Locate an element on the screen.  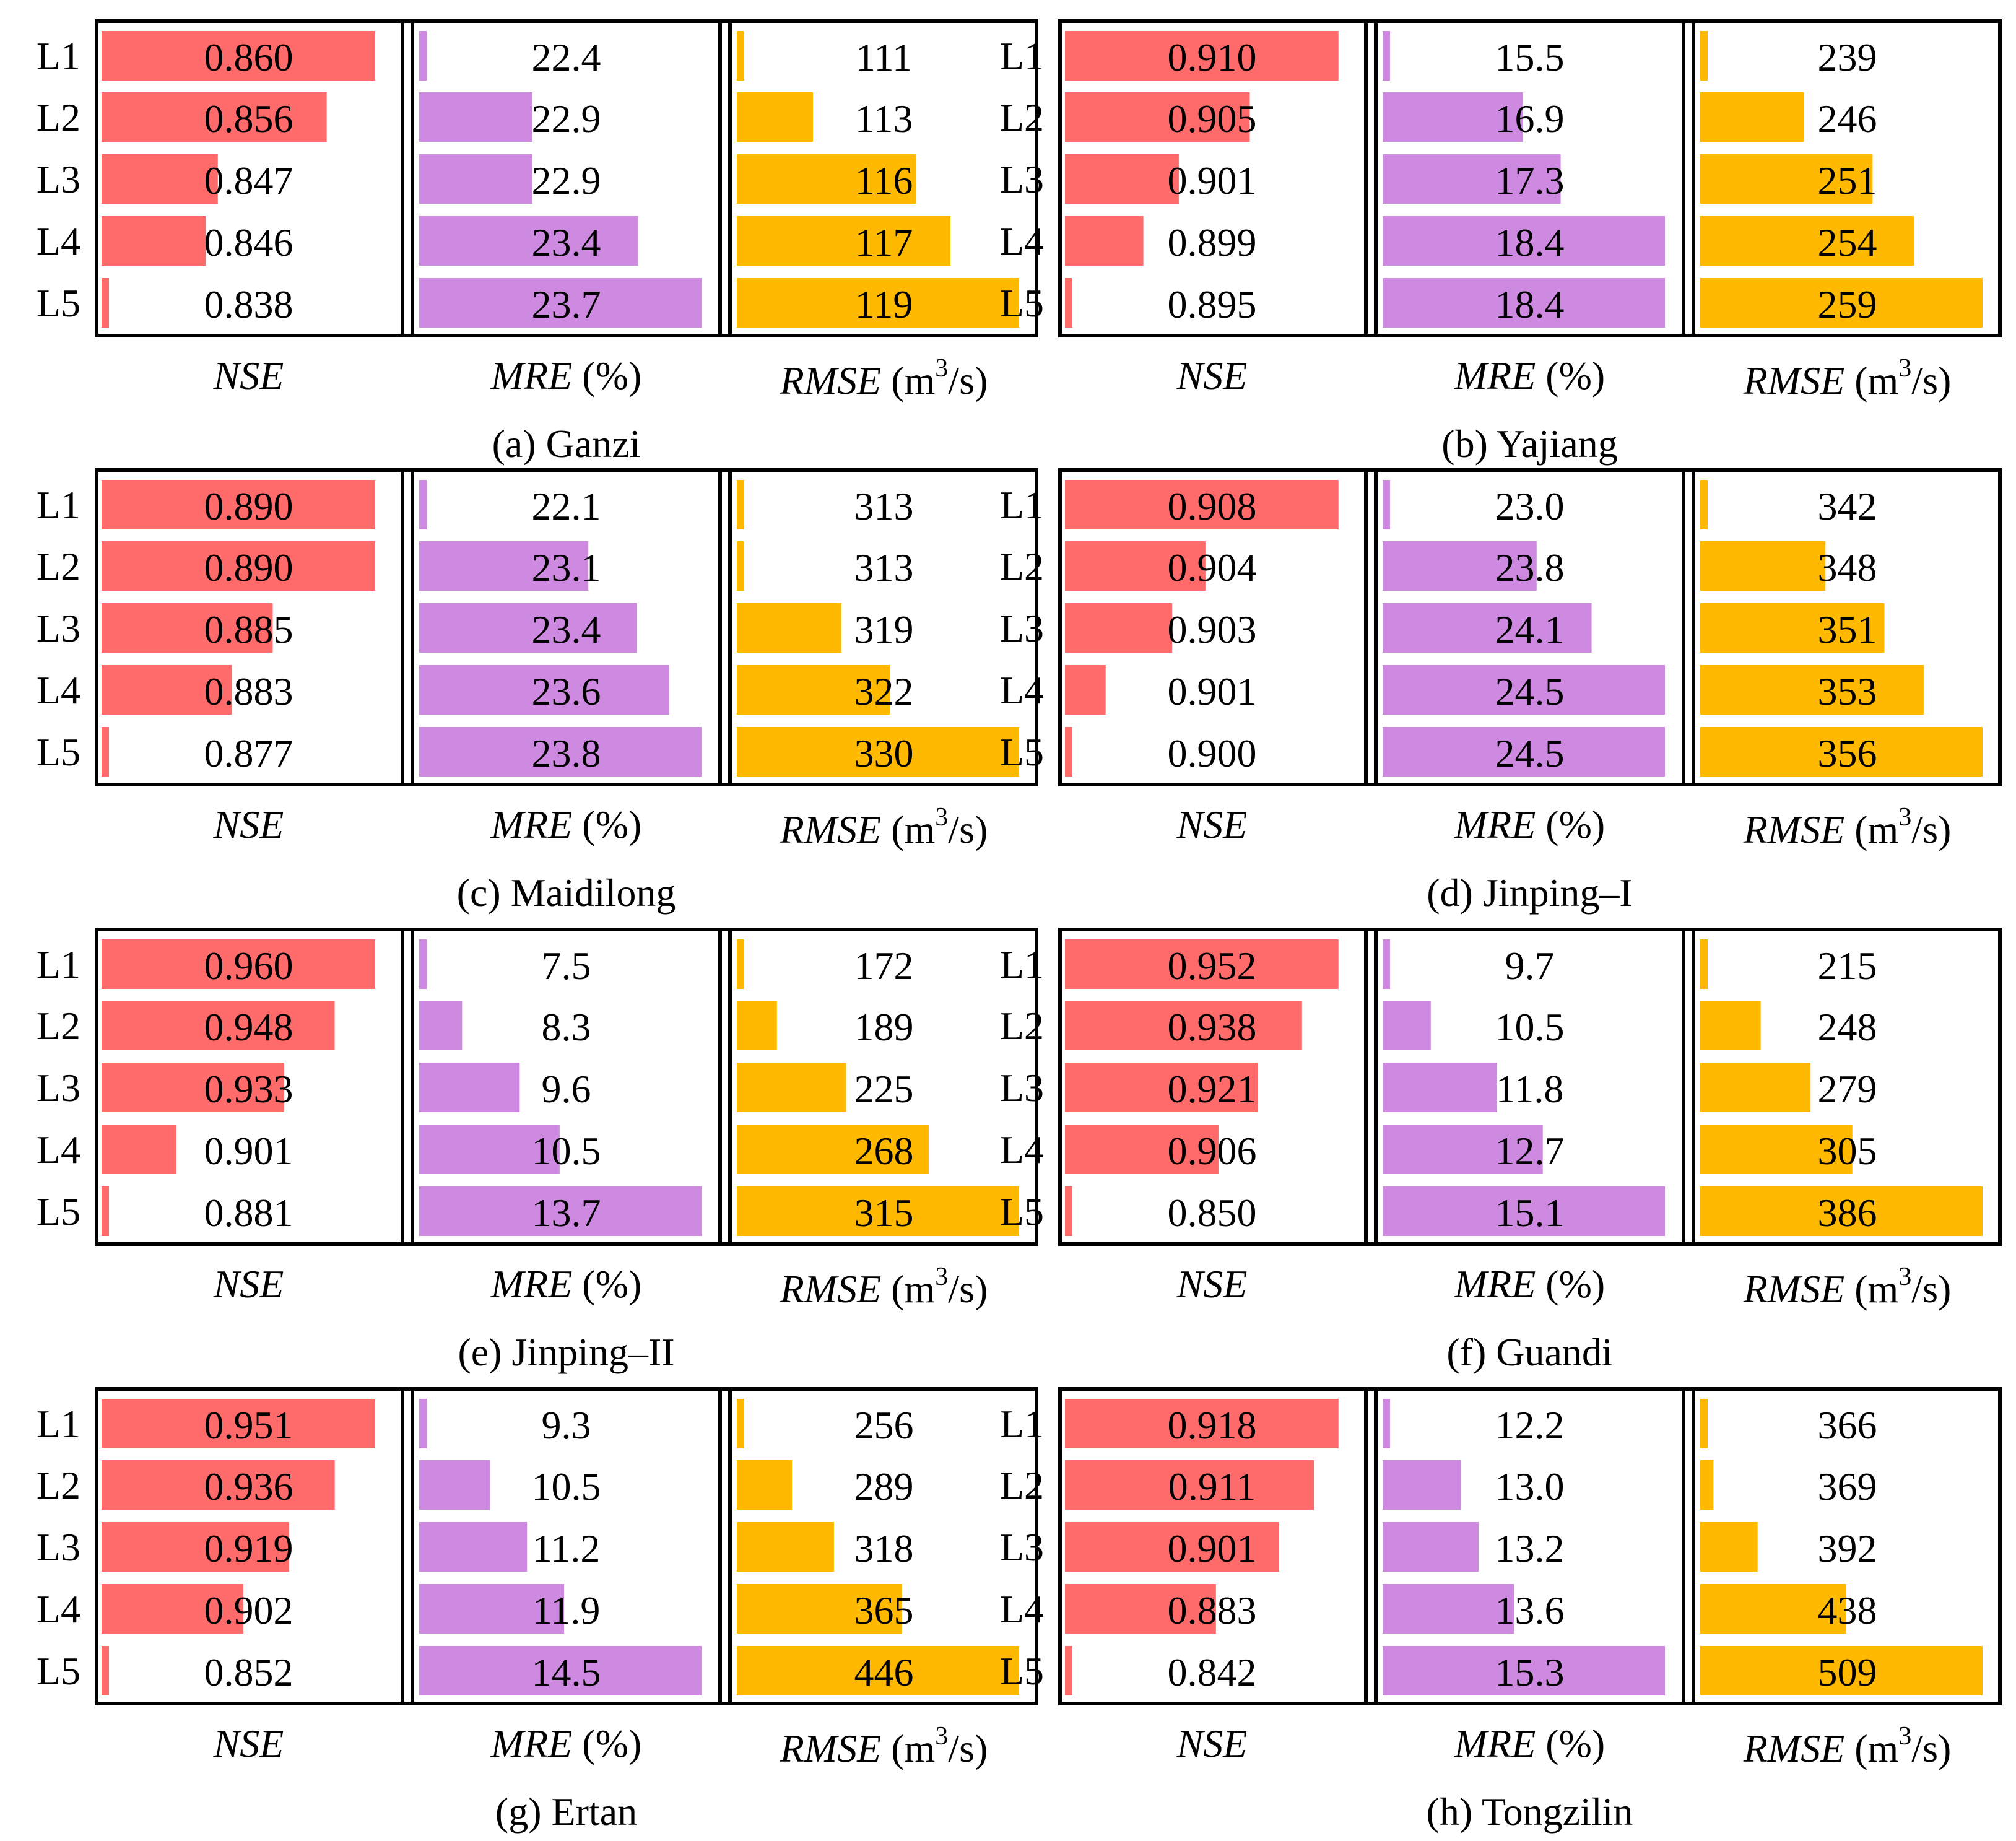
nse-value-label: 0.895 is located at coordinates (1212, 304).